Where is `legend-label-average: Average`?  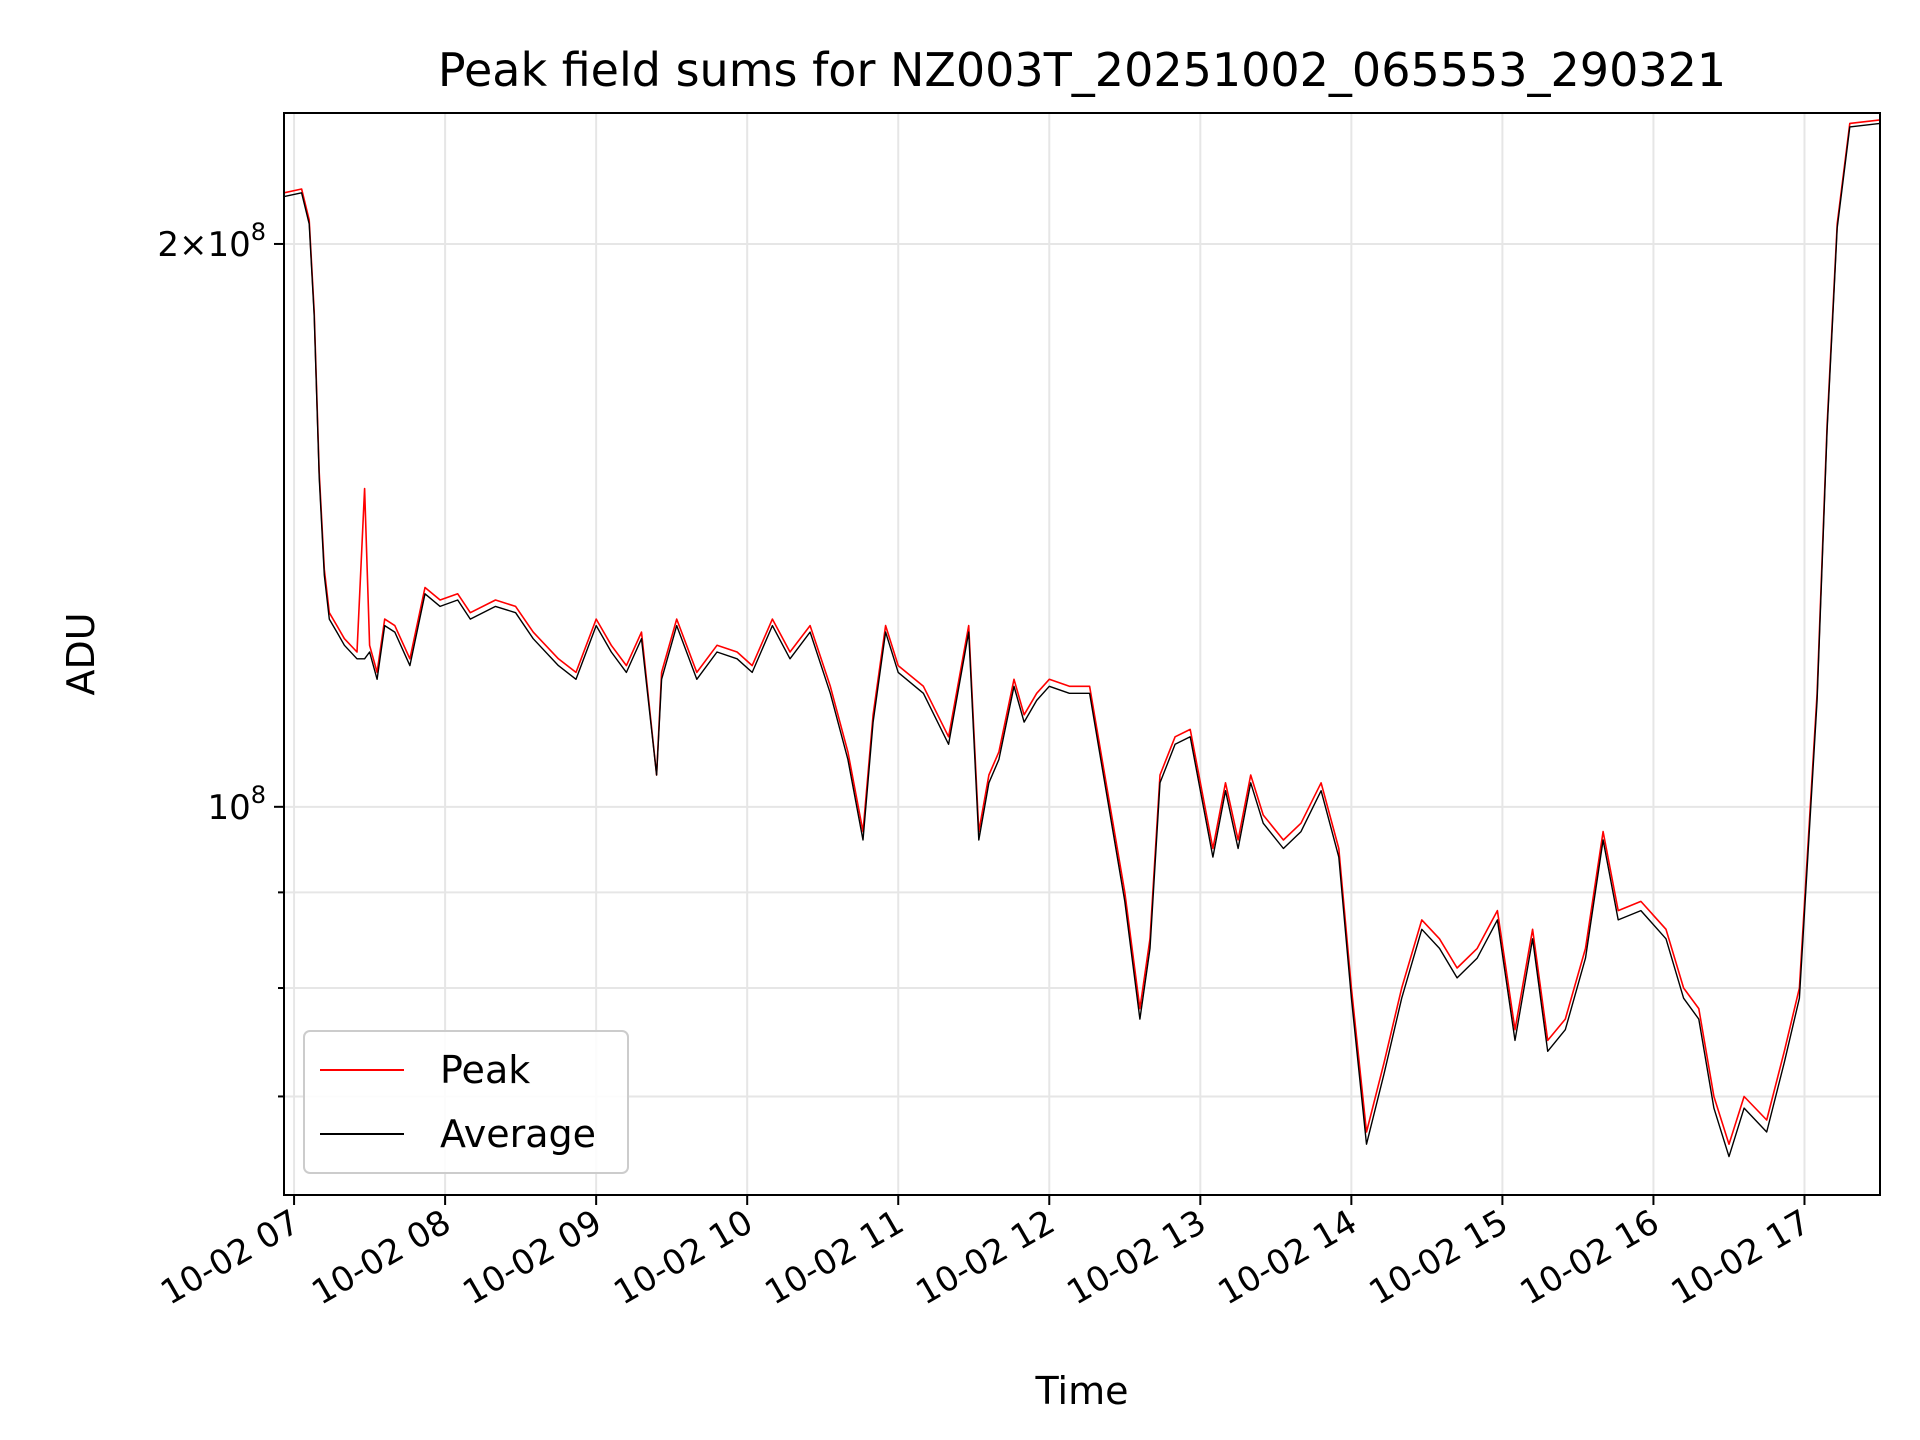
legend-label-average: Average is located at coordinates (518, 1134).